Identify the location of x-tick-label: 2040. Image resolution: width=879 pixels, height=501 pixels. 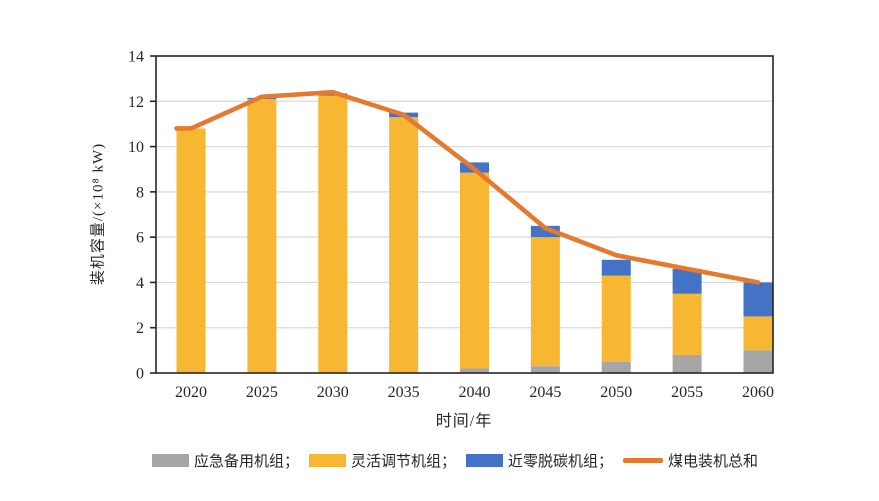
(475, 392).